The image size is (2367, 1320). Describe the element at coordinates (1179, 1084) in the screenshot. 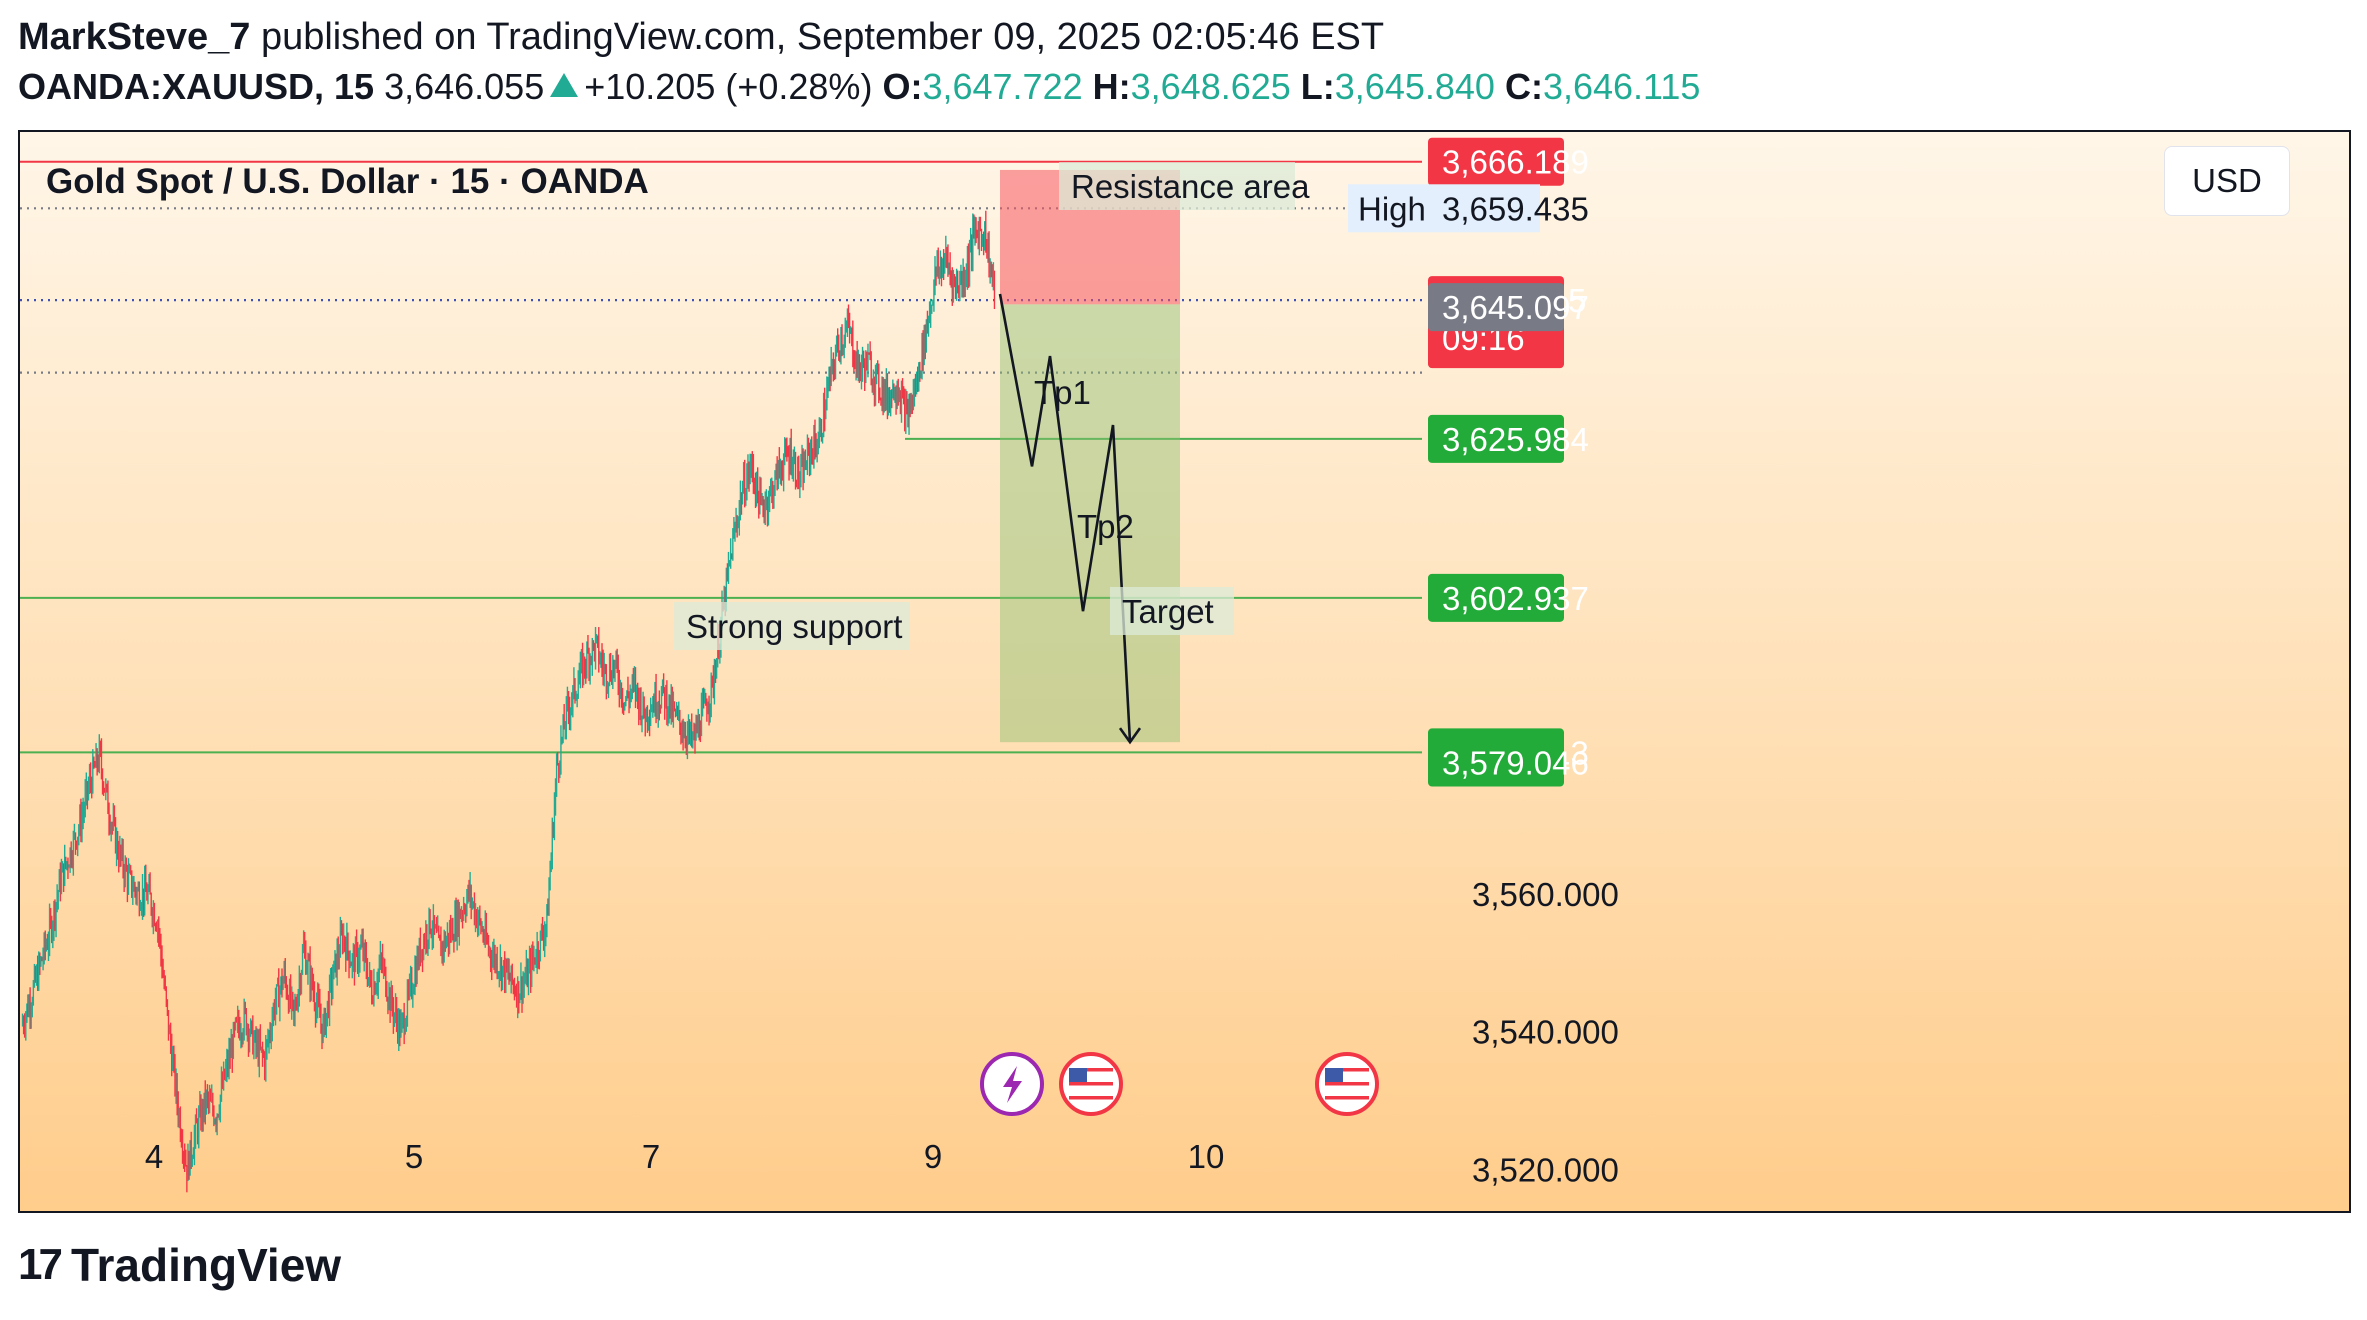

I see `event-markers` at that location.